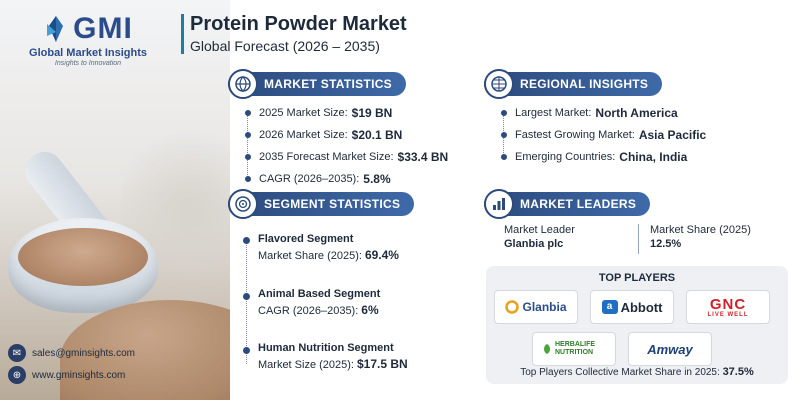 The height and width of the screenshot is (400, 800). Describe the element at coordinates (666, 244) in the screenshot. I see `market-share-value: 12.5%` at that location.